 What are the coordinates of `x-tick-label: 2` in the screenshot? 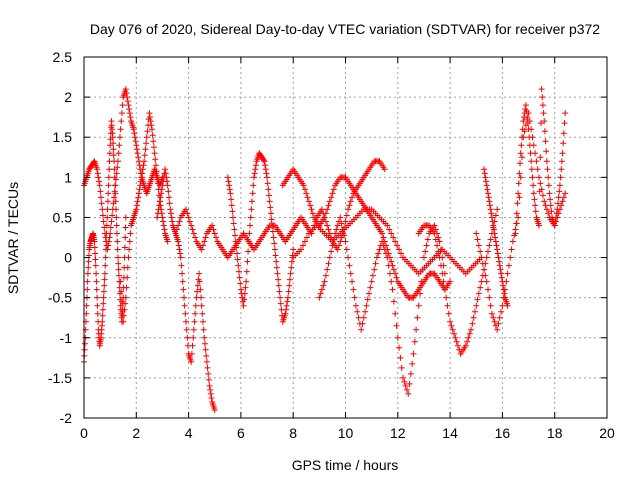 It's located at (136, 433).